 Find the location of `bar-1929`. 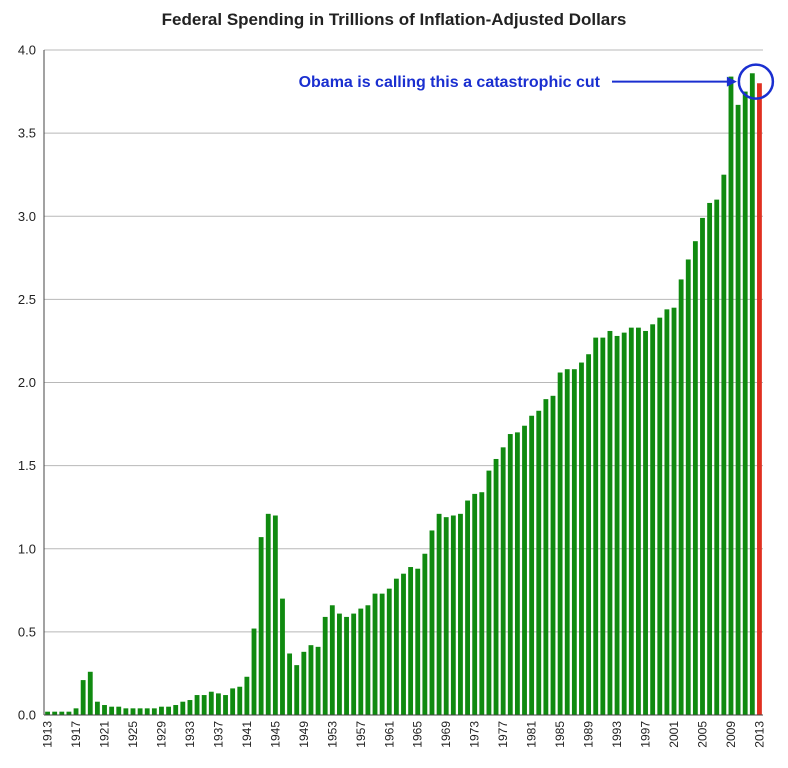

bar-1929 is located at coordinates (161, 710).